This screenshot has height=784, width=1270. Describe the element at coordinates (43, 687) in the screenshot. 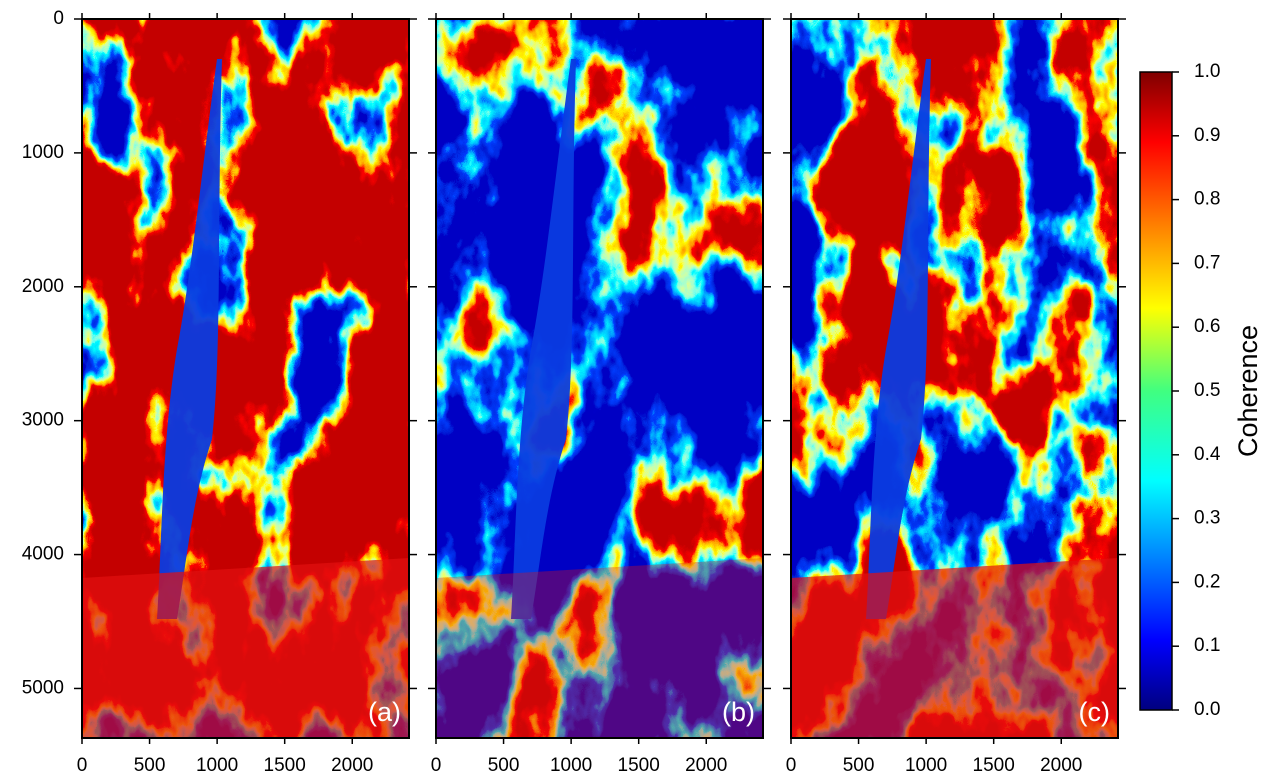

I see `y-tick-label: 5000` at that location.